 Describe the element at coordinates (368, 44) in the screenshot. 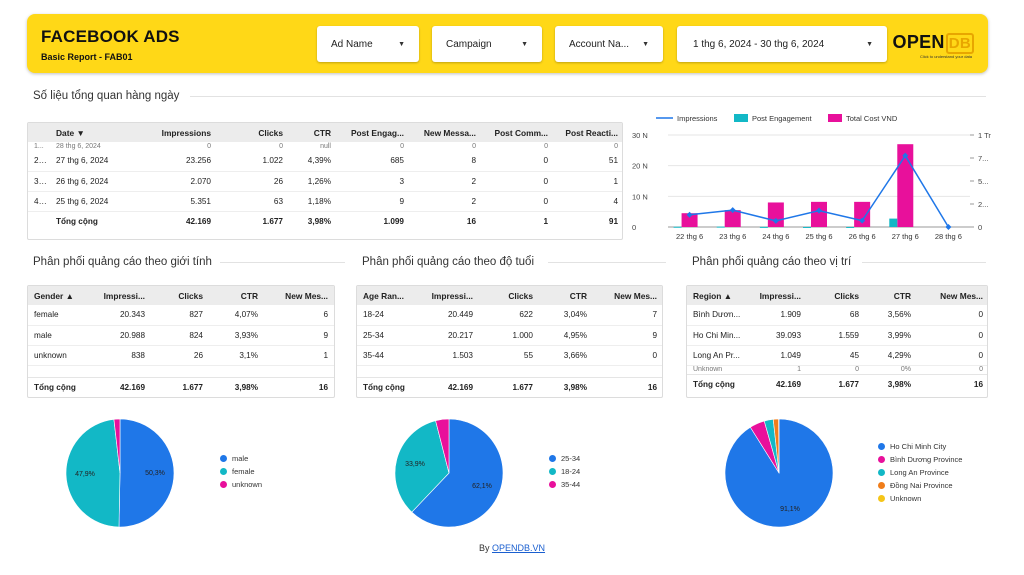

I see `ad-name-filter: Ad Name ▼` at that location.